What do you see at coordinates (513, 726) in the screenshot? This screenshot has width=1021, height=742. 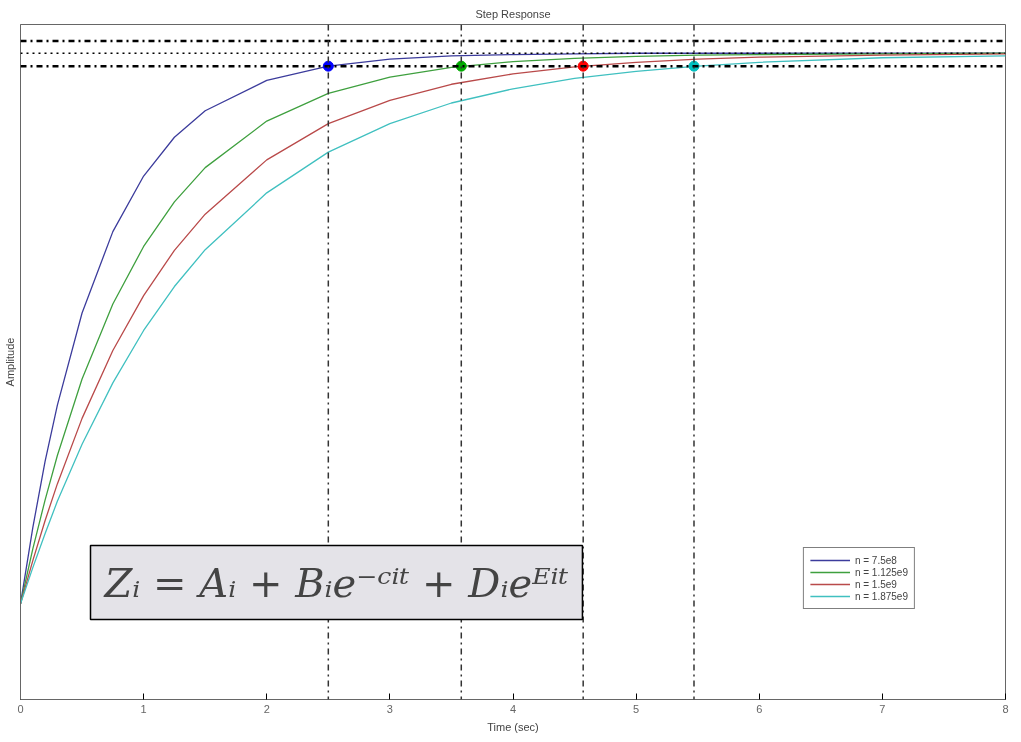 I see `x-axis-title: Time (sec)` at bounding box center [513, 726].